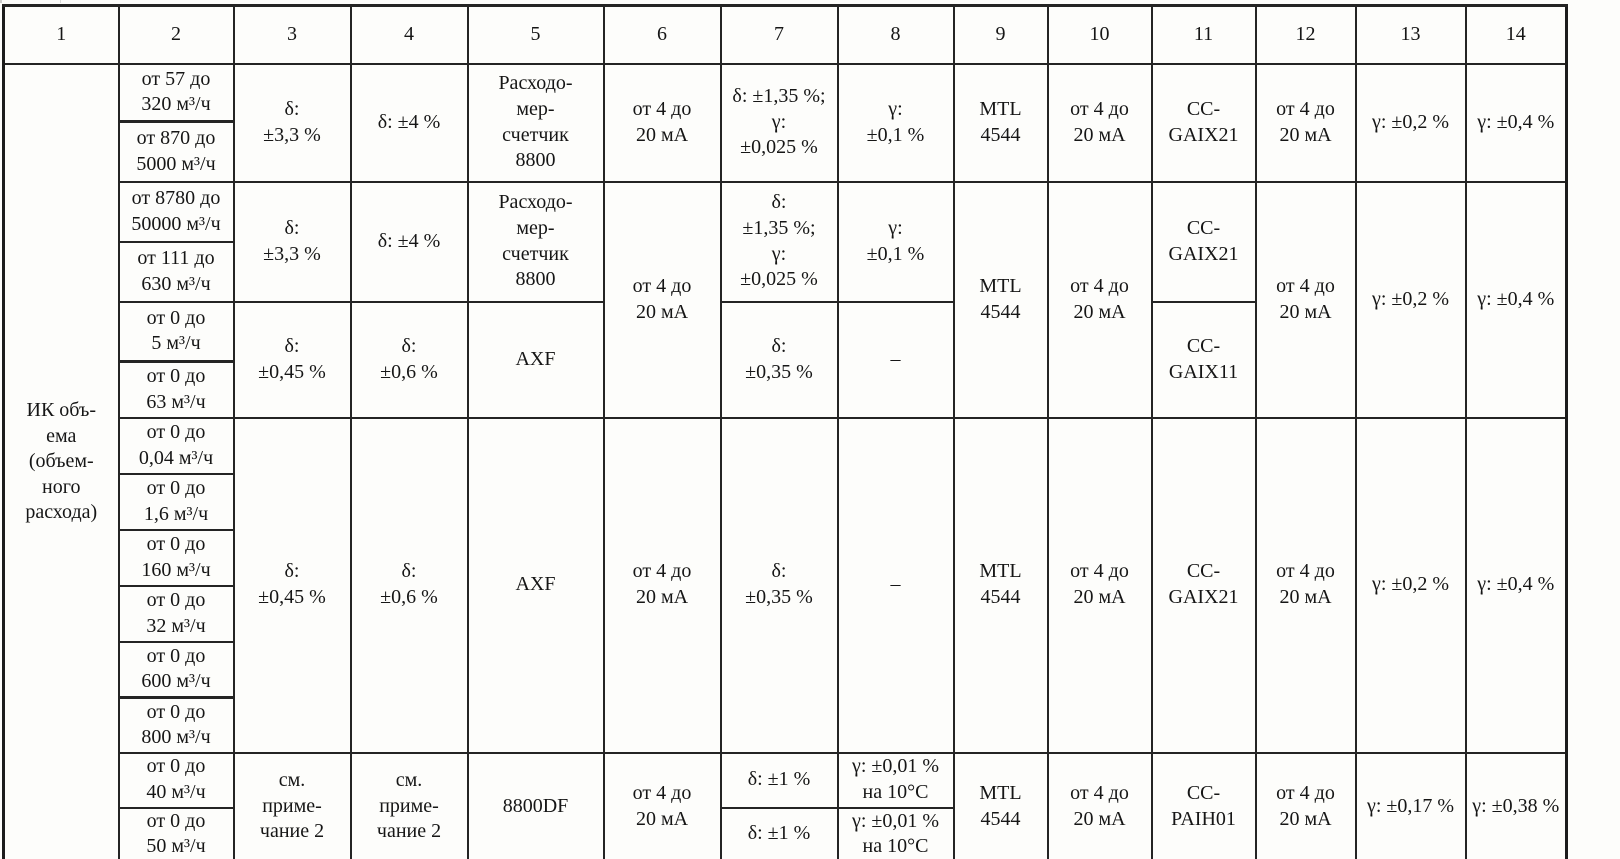 The width and height of the screenshot is (1620, 859). I want to click on table-cell-r13-c5: 8800DF, so click(535, 805).